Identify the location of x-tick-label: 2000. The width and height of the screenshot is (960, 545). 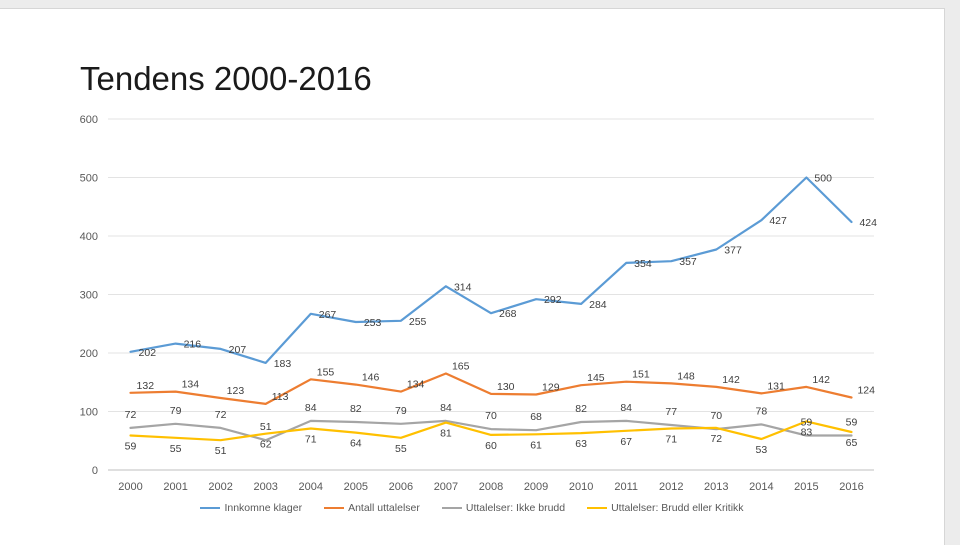
(130, 487).